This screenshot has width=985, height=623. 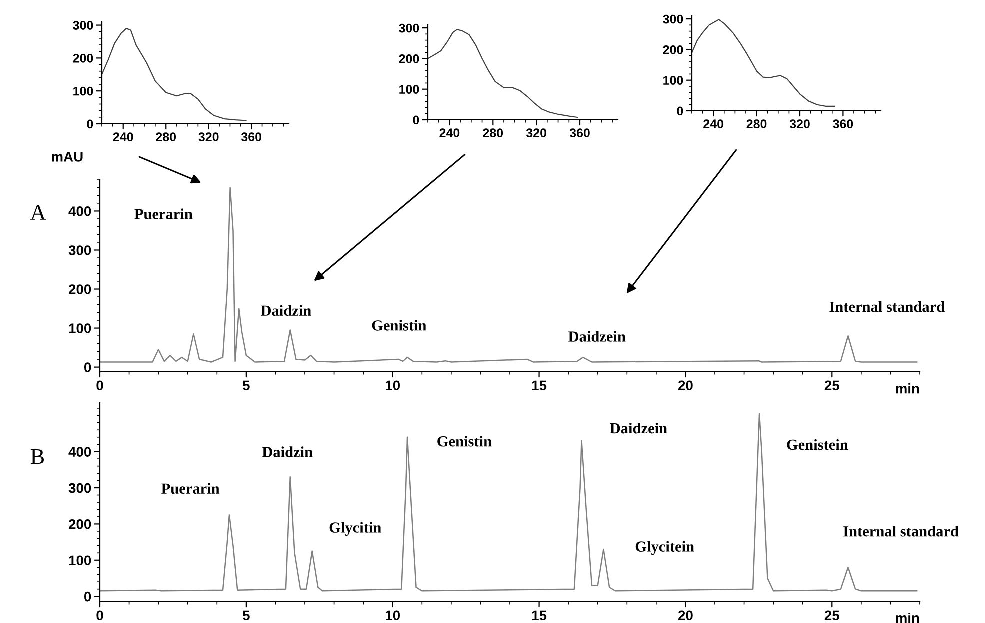 What do you see at coordinates (356, 529) in the screenshot?
I see `annotation: Glycitin` at bounding box center [356, 529].